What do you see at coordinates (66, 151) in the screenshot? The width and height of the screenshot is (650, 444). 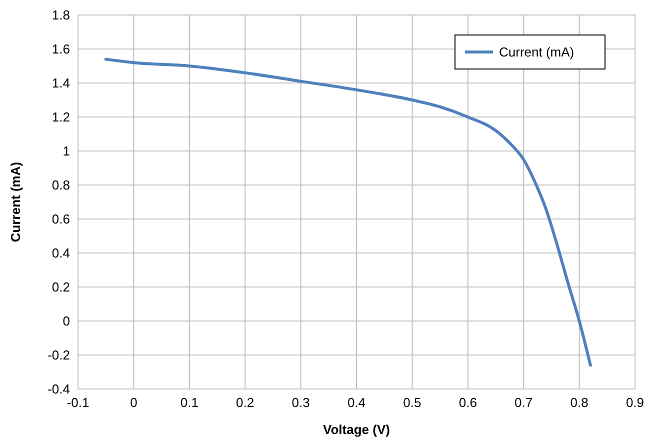 I see `y-tick-label: 1` at bounding box center [66, 151].